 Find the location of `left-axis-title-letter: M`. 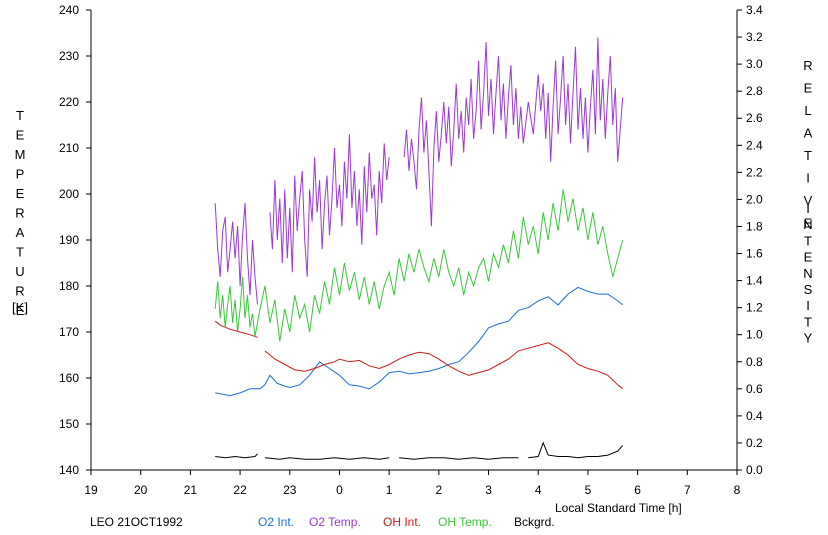

left-axis-title-letter: M is located at coordinates (20, 154).